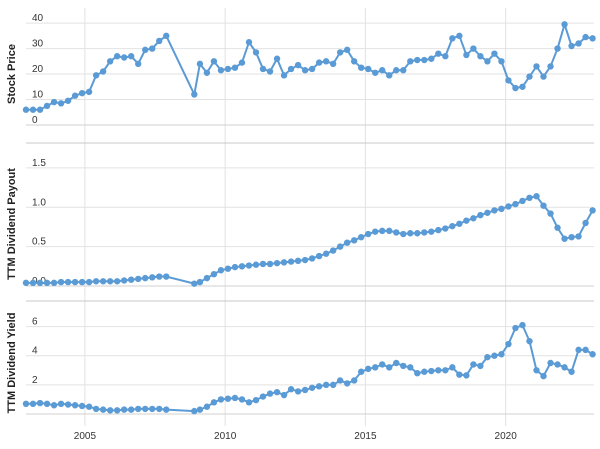 This screenshot has width=600, height=449. What do you see at coordinates (85, 436) in the screenshot?
I see `x-tick-label: 2005` at bounding box center [85, 436].